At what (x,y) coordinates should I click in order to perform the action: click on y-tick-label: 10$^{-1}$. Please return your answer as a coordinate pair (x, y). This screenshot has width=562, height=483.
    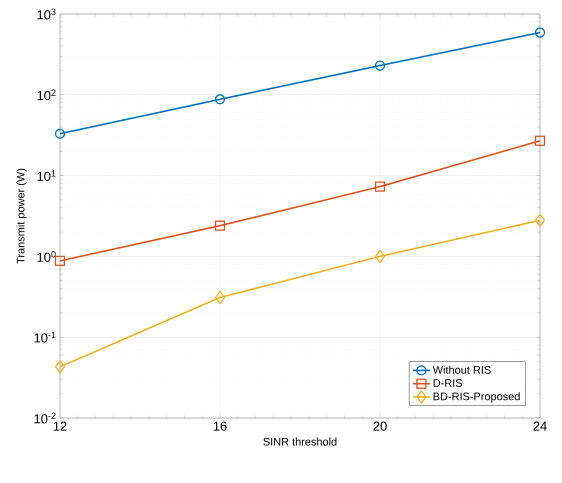
    Looking at the image, I should click on (45, 337).